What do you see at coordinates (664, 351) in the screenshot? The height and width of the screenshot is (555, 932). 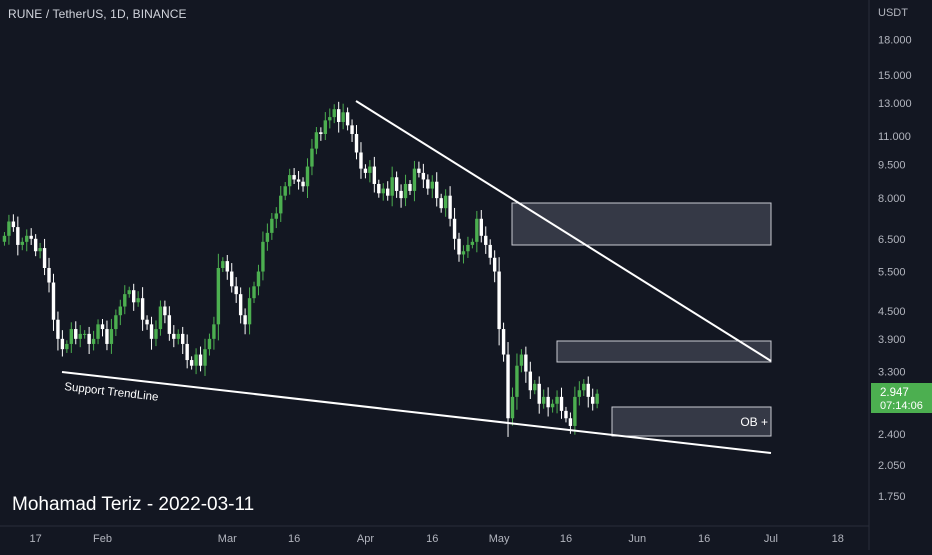 I see `supply-zone-middle` at bounding box center [664, 351].